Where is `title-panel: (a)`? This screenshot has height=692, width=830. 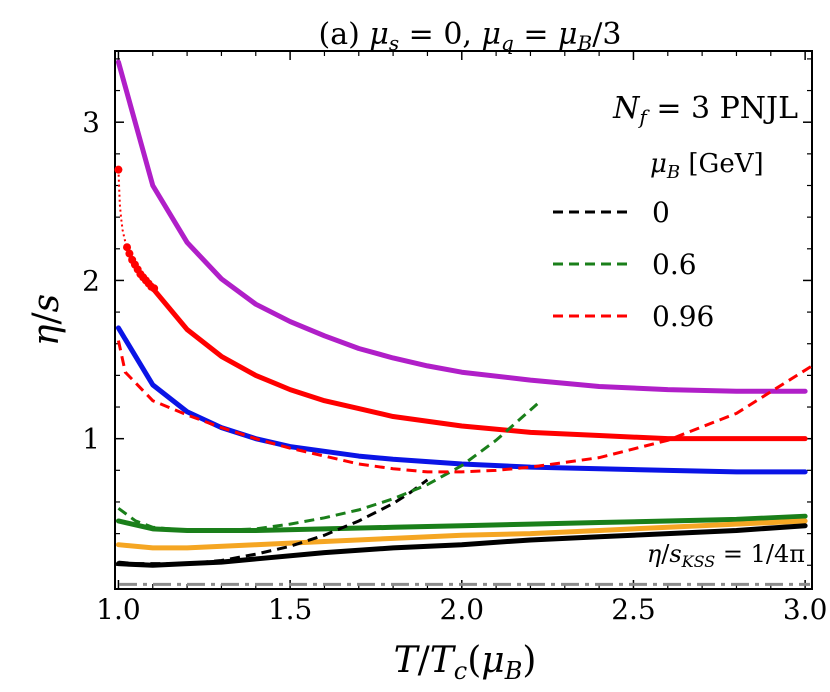 title-panel: (a) is located at coordinates (344, 34).